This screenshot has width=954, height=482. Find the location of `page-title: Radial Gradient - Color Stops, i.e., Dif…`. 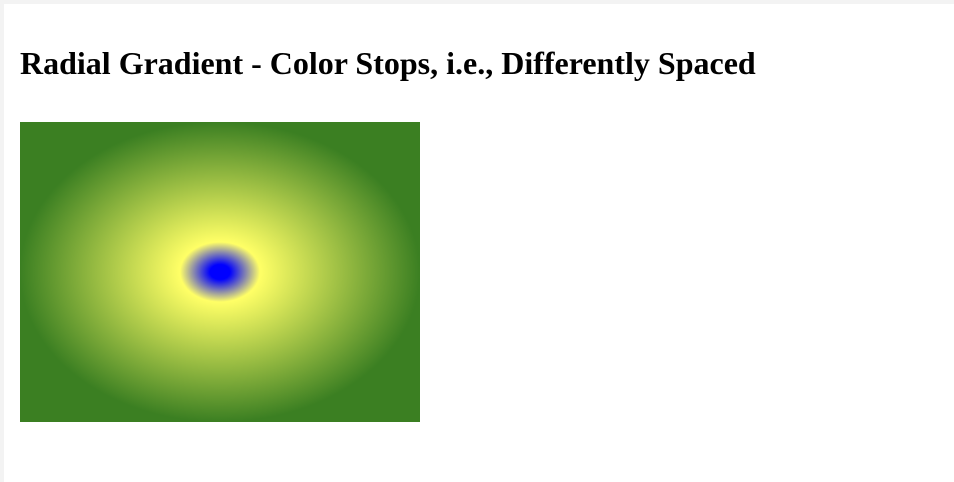

page-title: Radial Gradient - Color Stops, i.e., Dif… is located at coordinates (388, 63).